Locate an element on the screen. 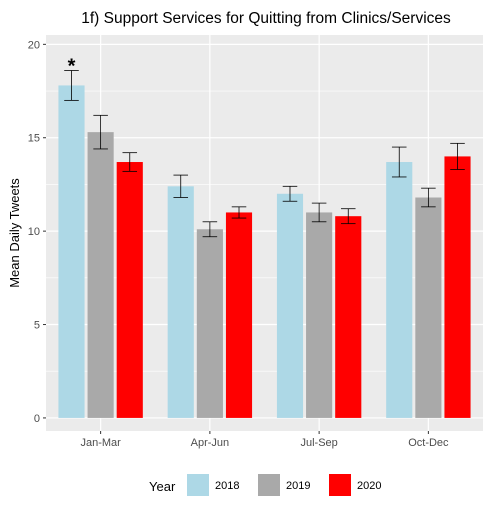  legend: Year 2018 2019 2020 is located at coordinates (265, 485).